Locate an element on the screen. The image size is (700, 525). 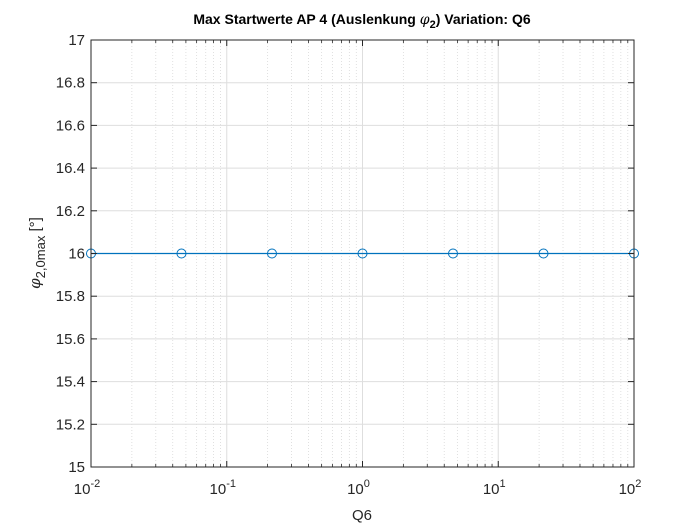
y-tick-label: 16.6 is located at coordinates (70, 125).